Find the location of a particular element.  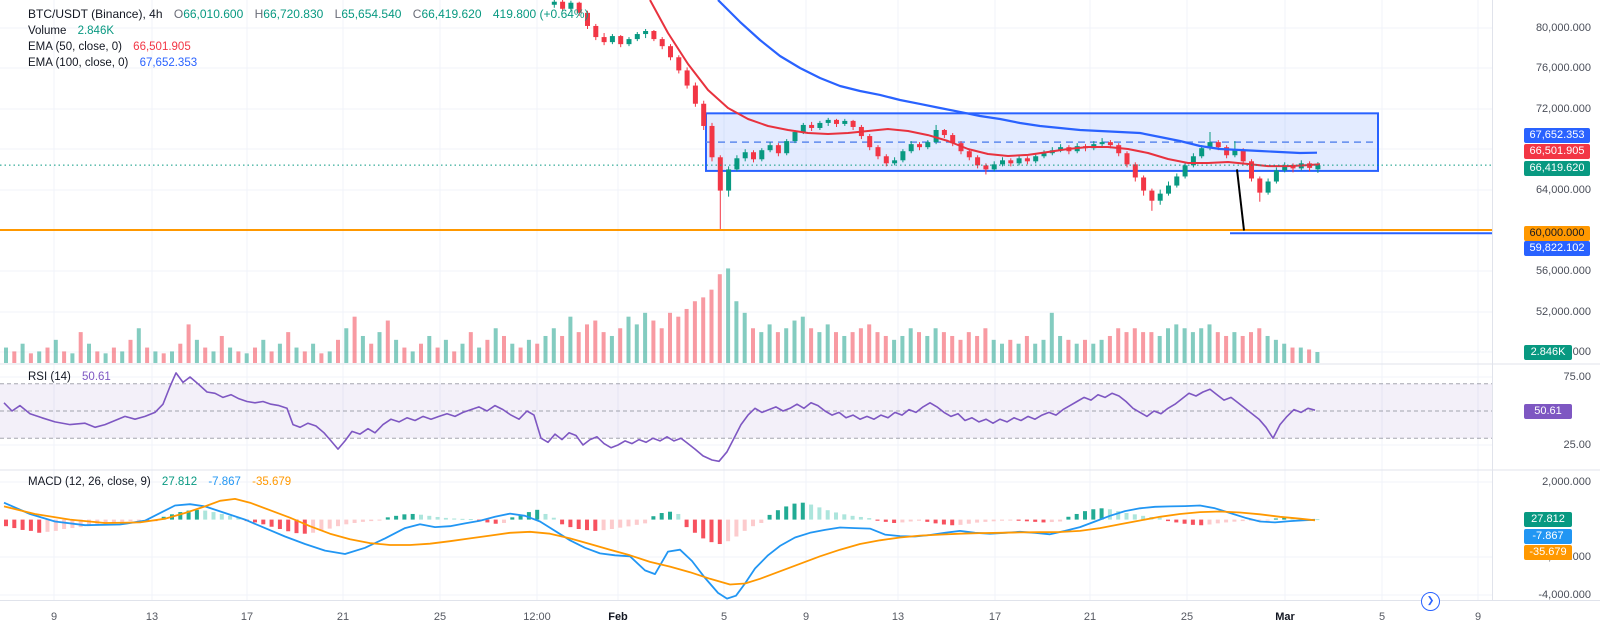

ema100-line is located at coordinates (1017, 77).